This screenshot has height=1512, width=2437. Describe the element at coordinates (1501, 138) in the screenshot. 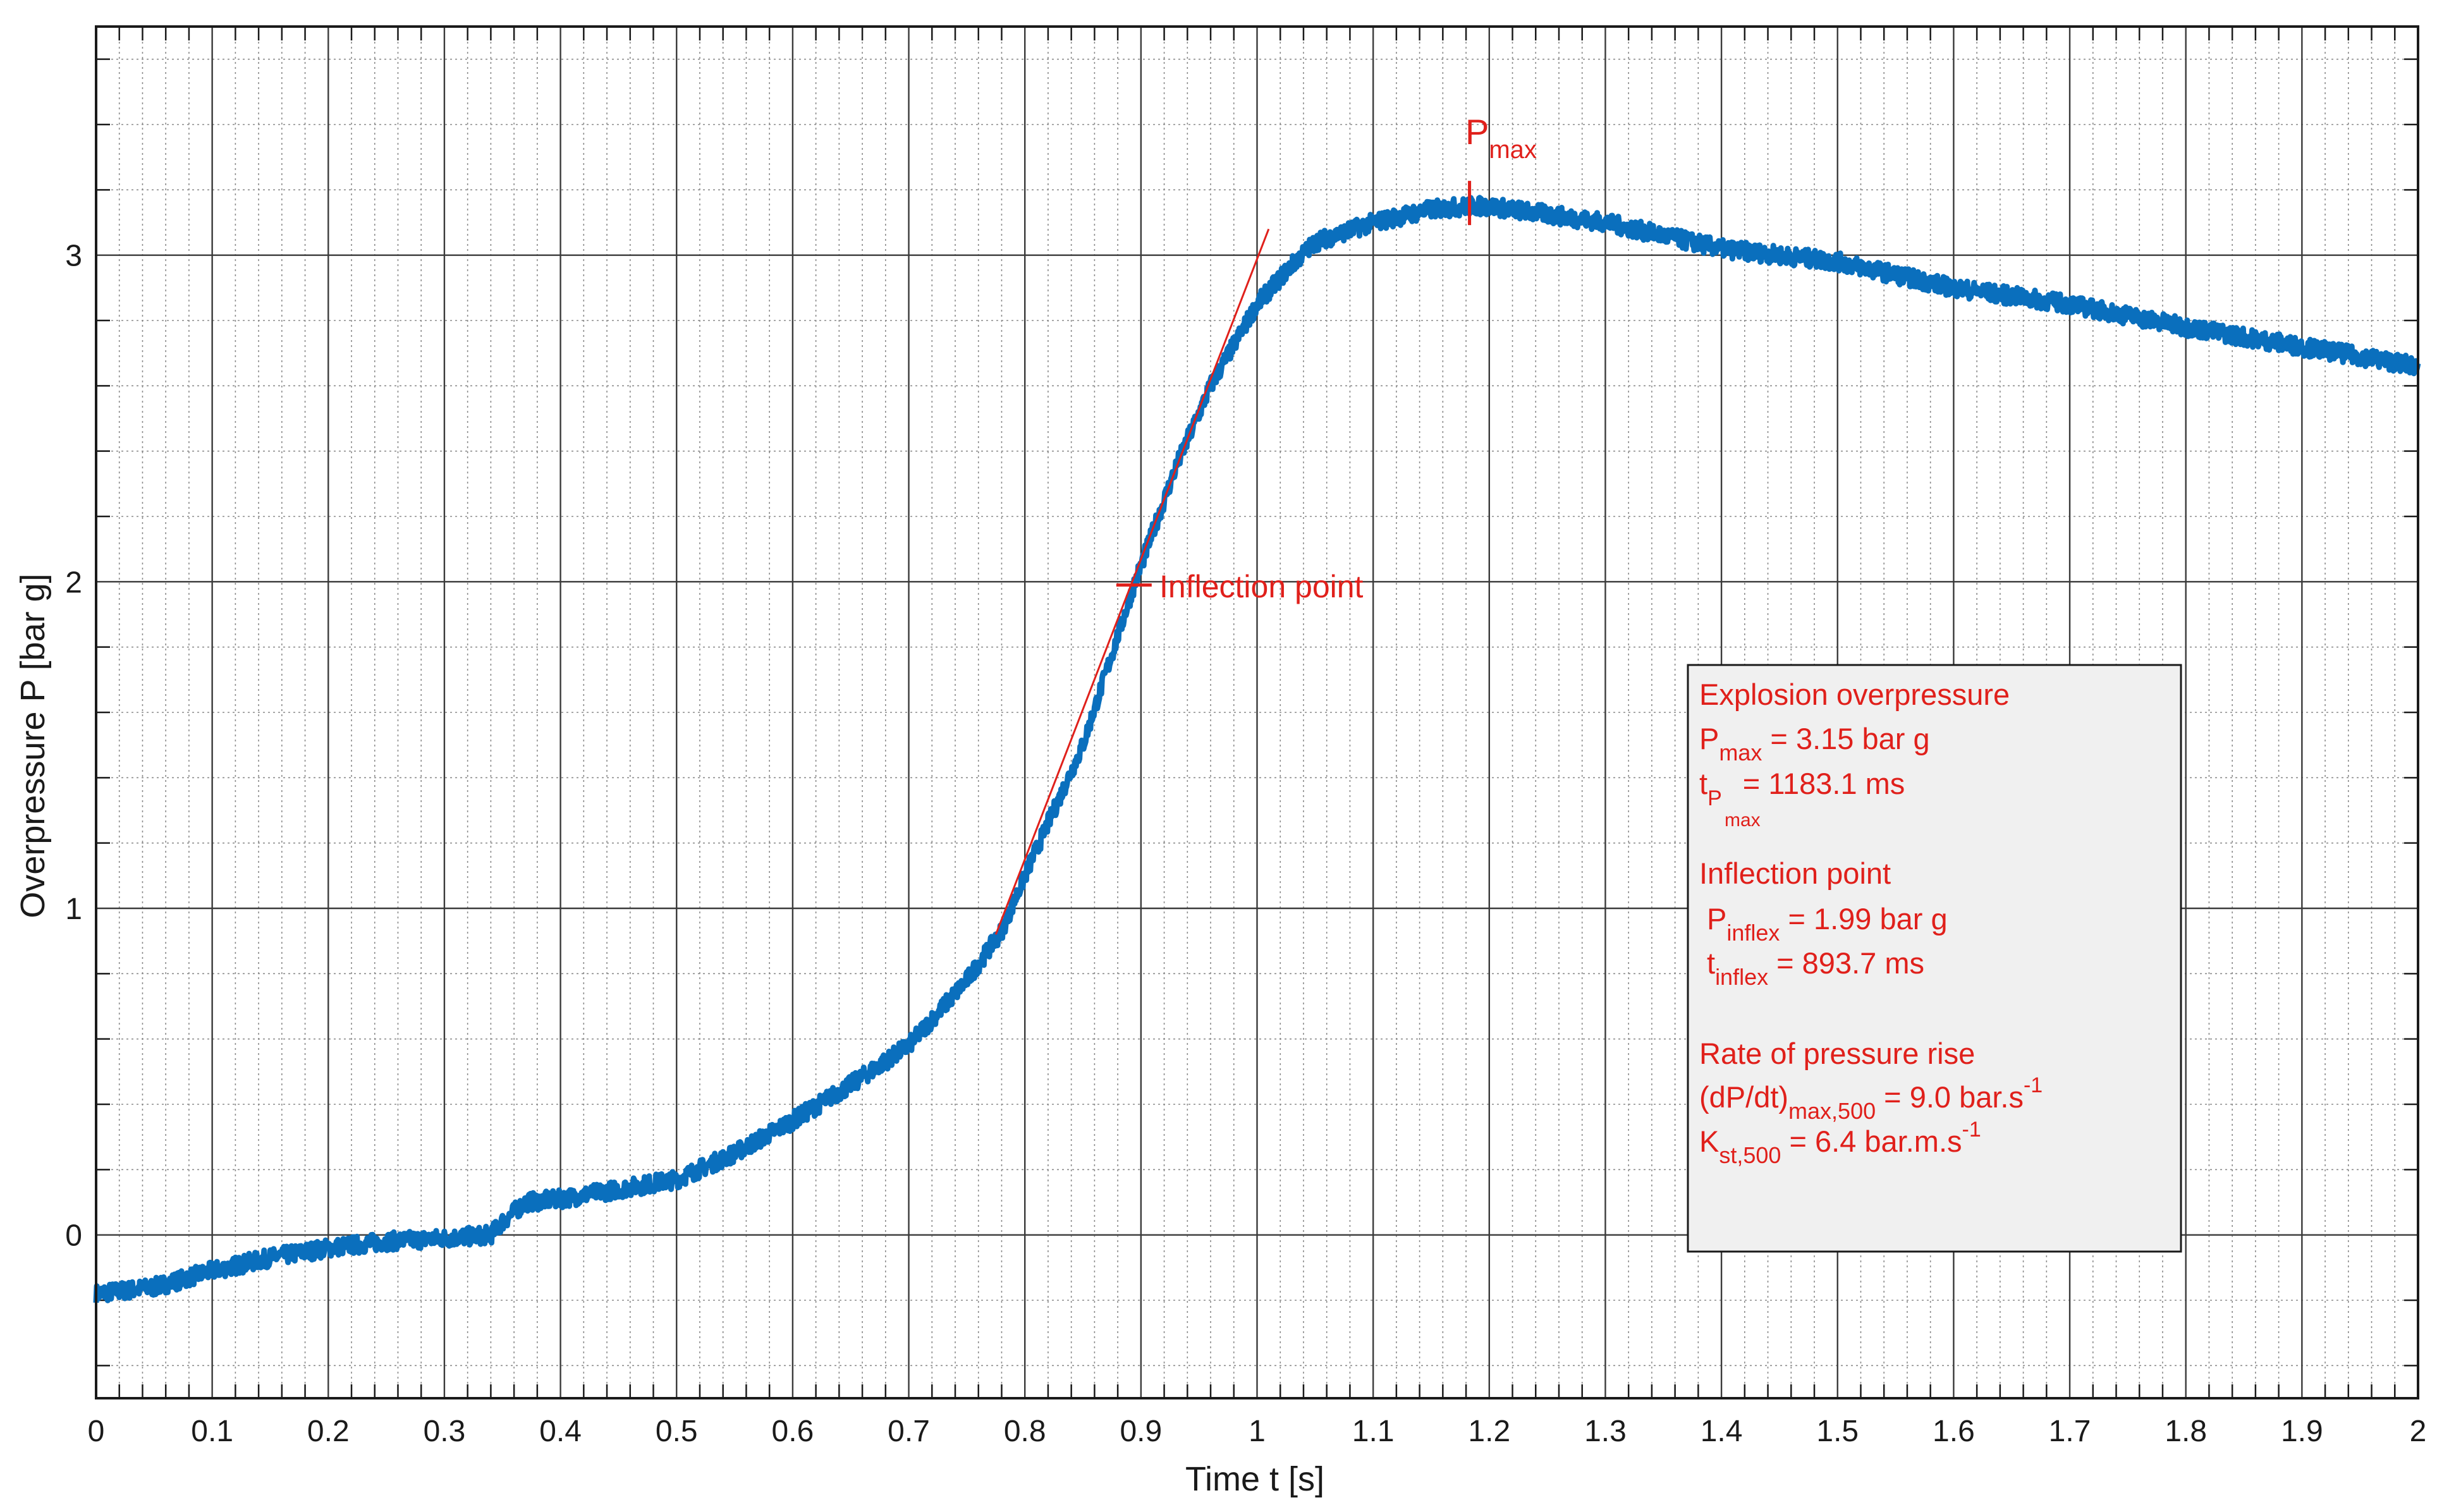

I see `pmax-label: Pmax` at that location.